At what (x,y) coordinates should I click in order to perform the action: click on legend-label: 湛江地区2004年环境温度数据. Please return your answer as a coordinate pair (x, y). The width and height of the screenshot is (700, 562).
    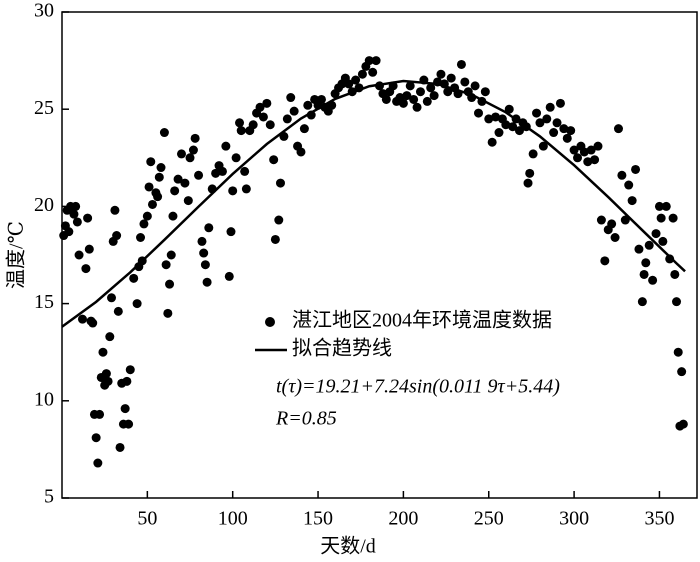
    Looking at the image, I should click on (422, 320).